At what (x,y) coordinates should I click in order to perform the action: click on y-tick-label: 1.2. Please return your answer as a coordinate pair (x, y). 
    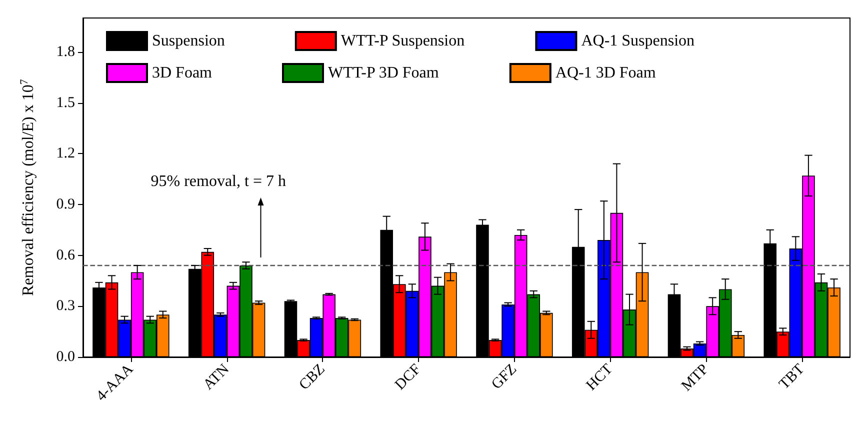
    Looking at the image, I should click on (65, 154).